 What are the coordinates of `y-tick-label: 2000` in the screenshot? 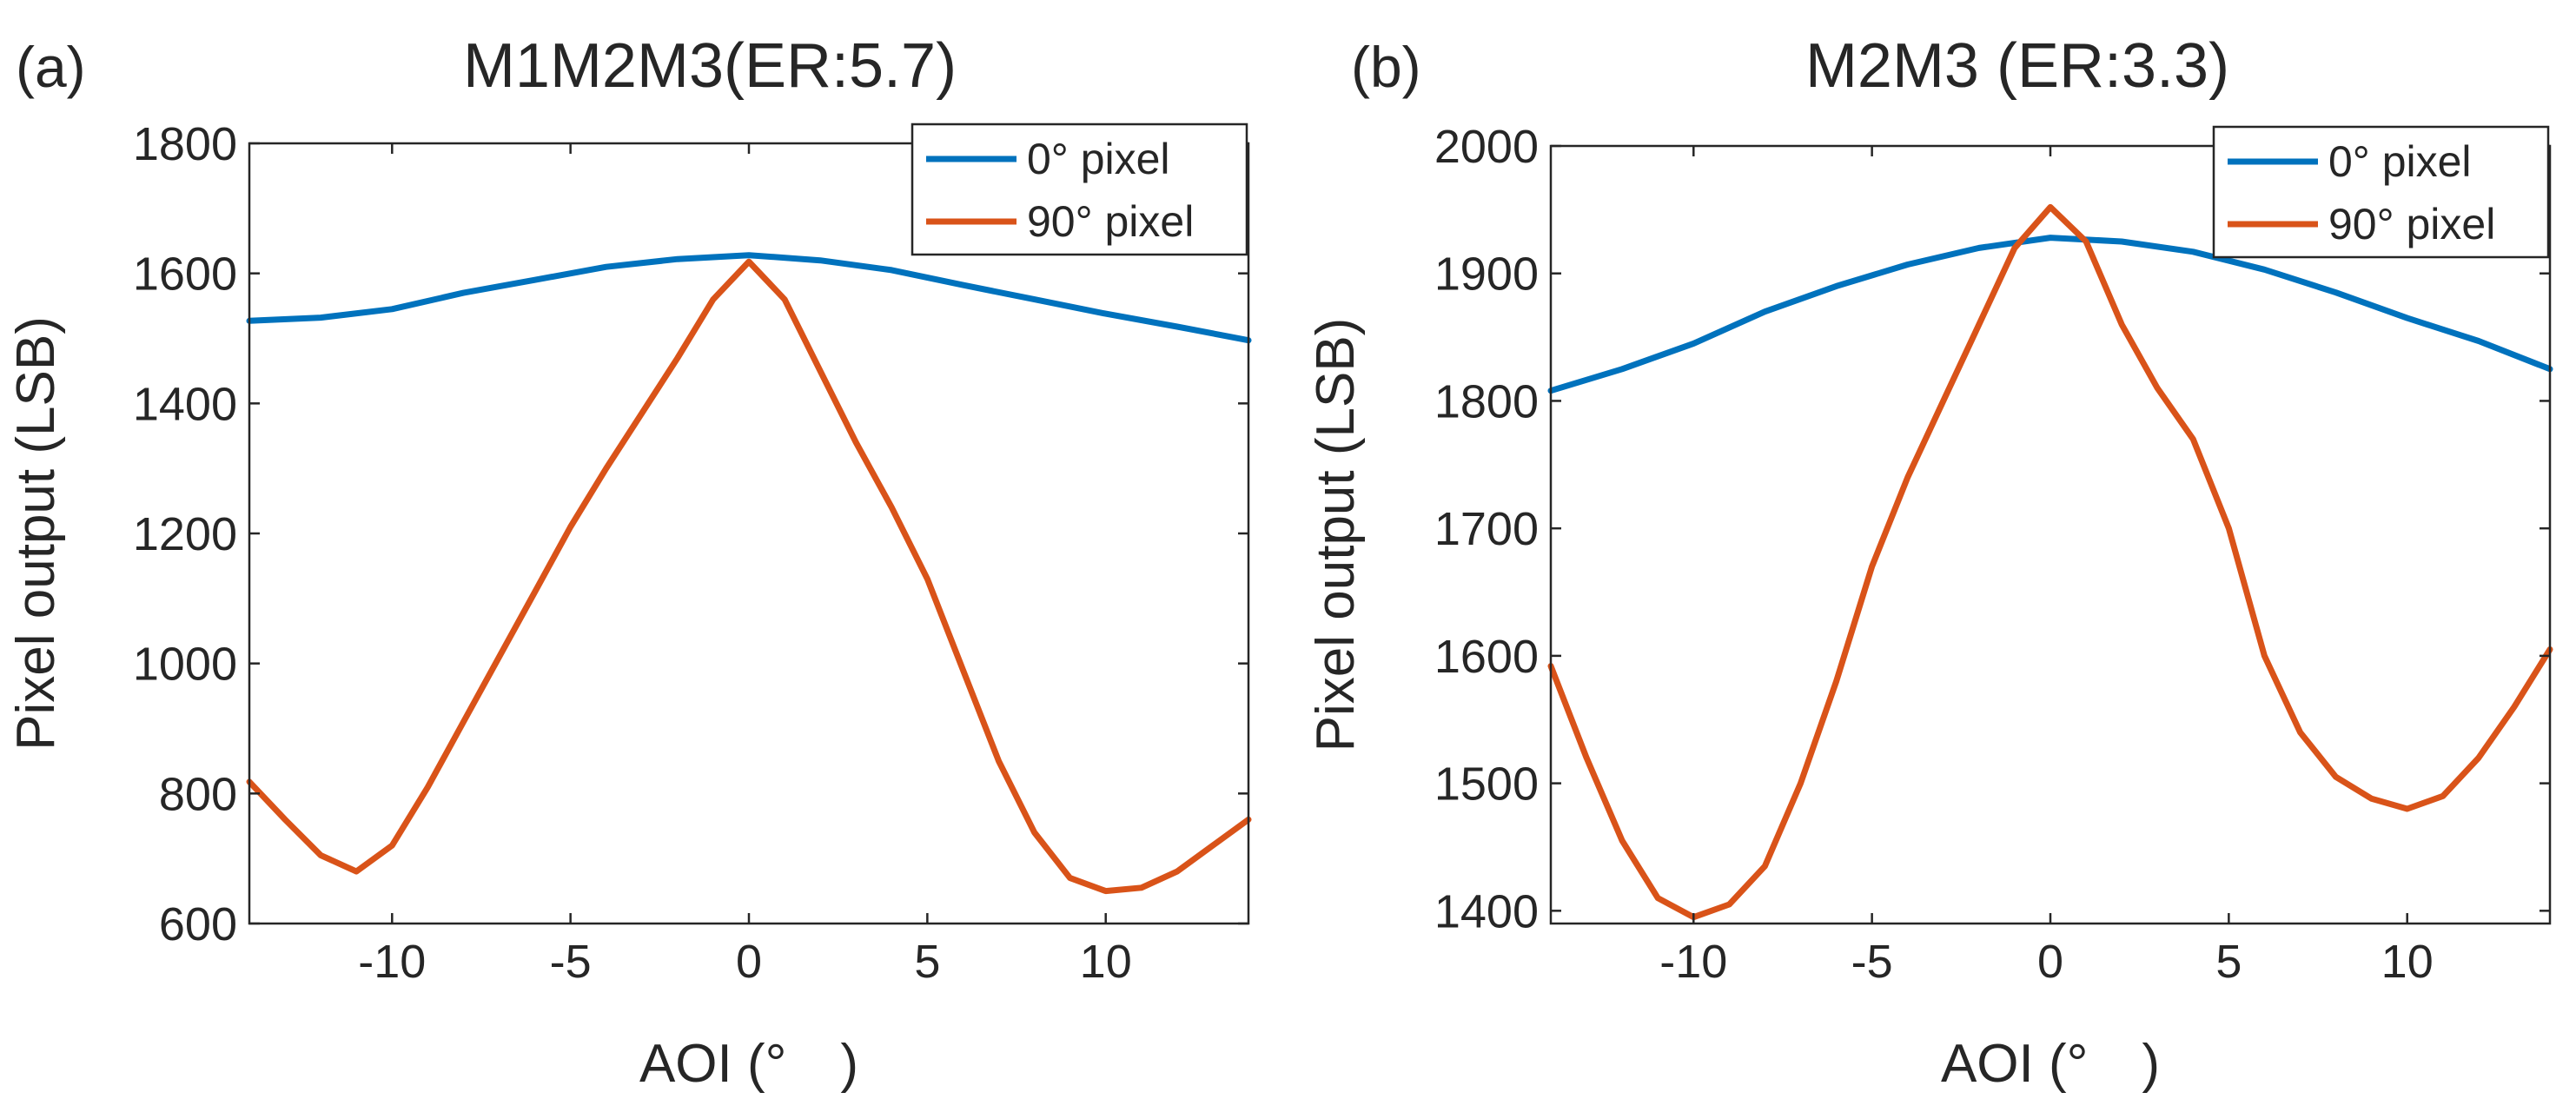 It's located at (1486, 147).